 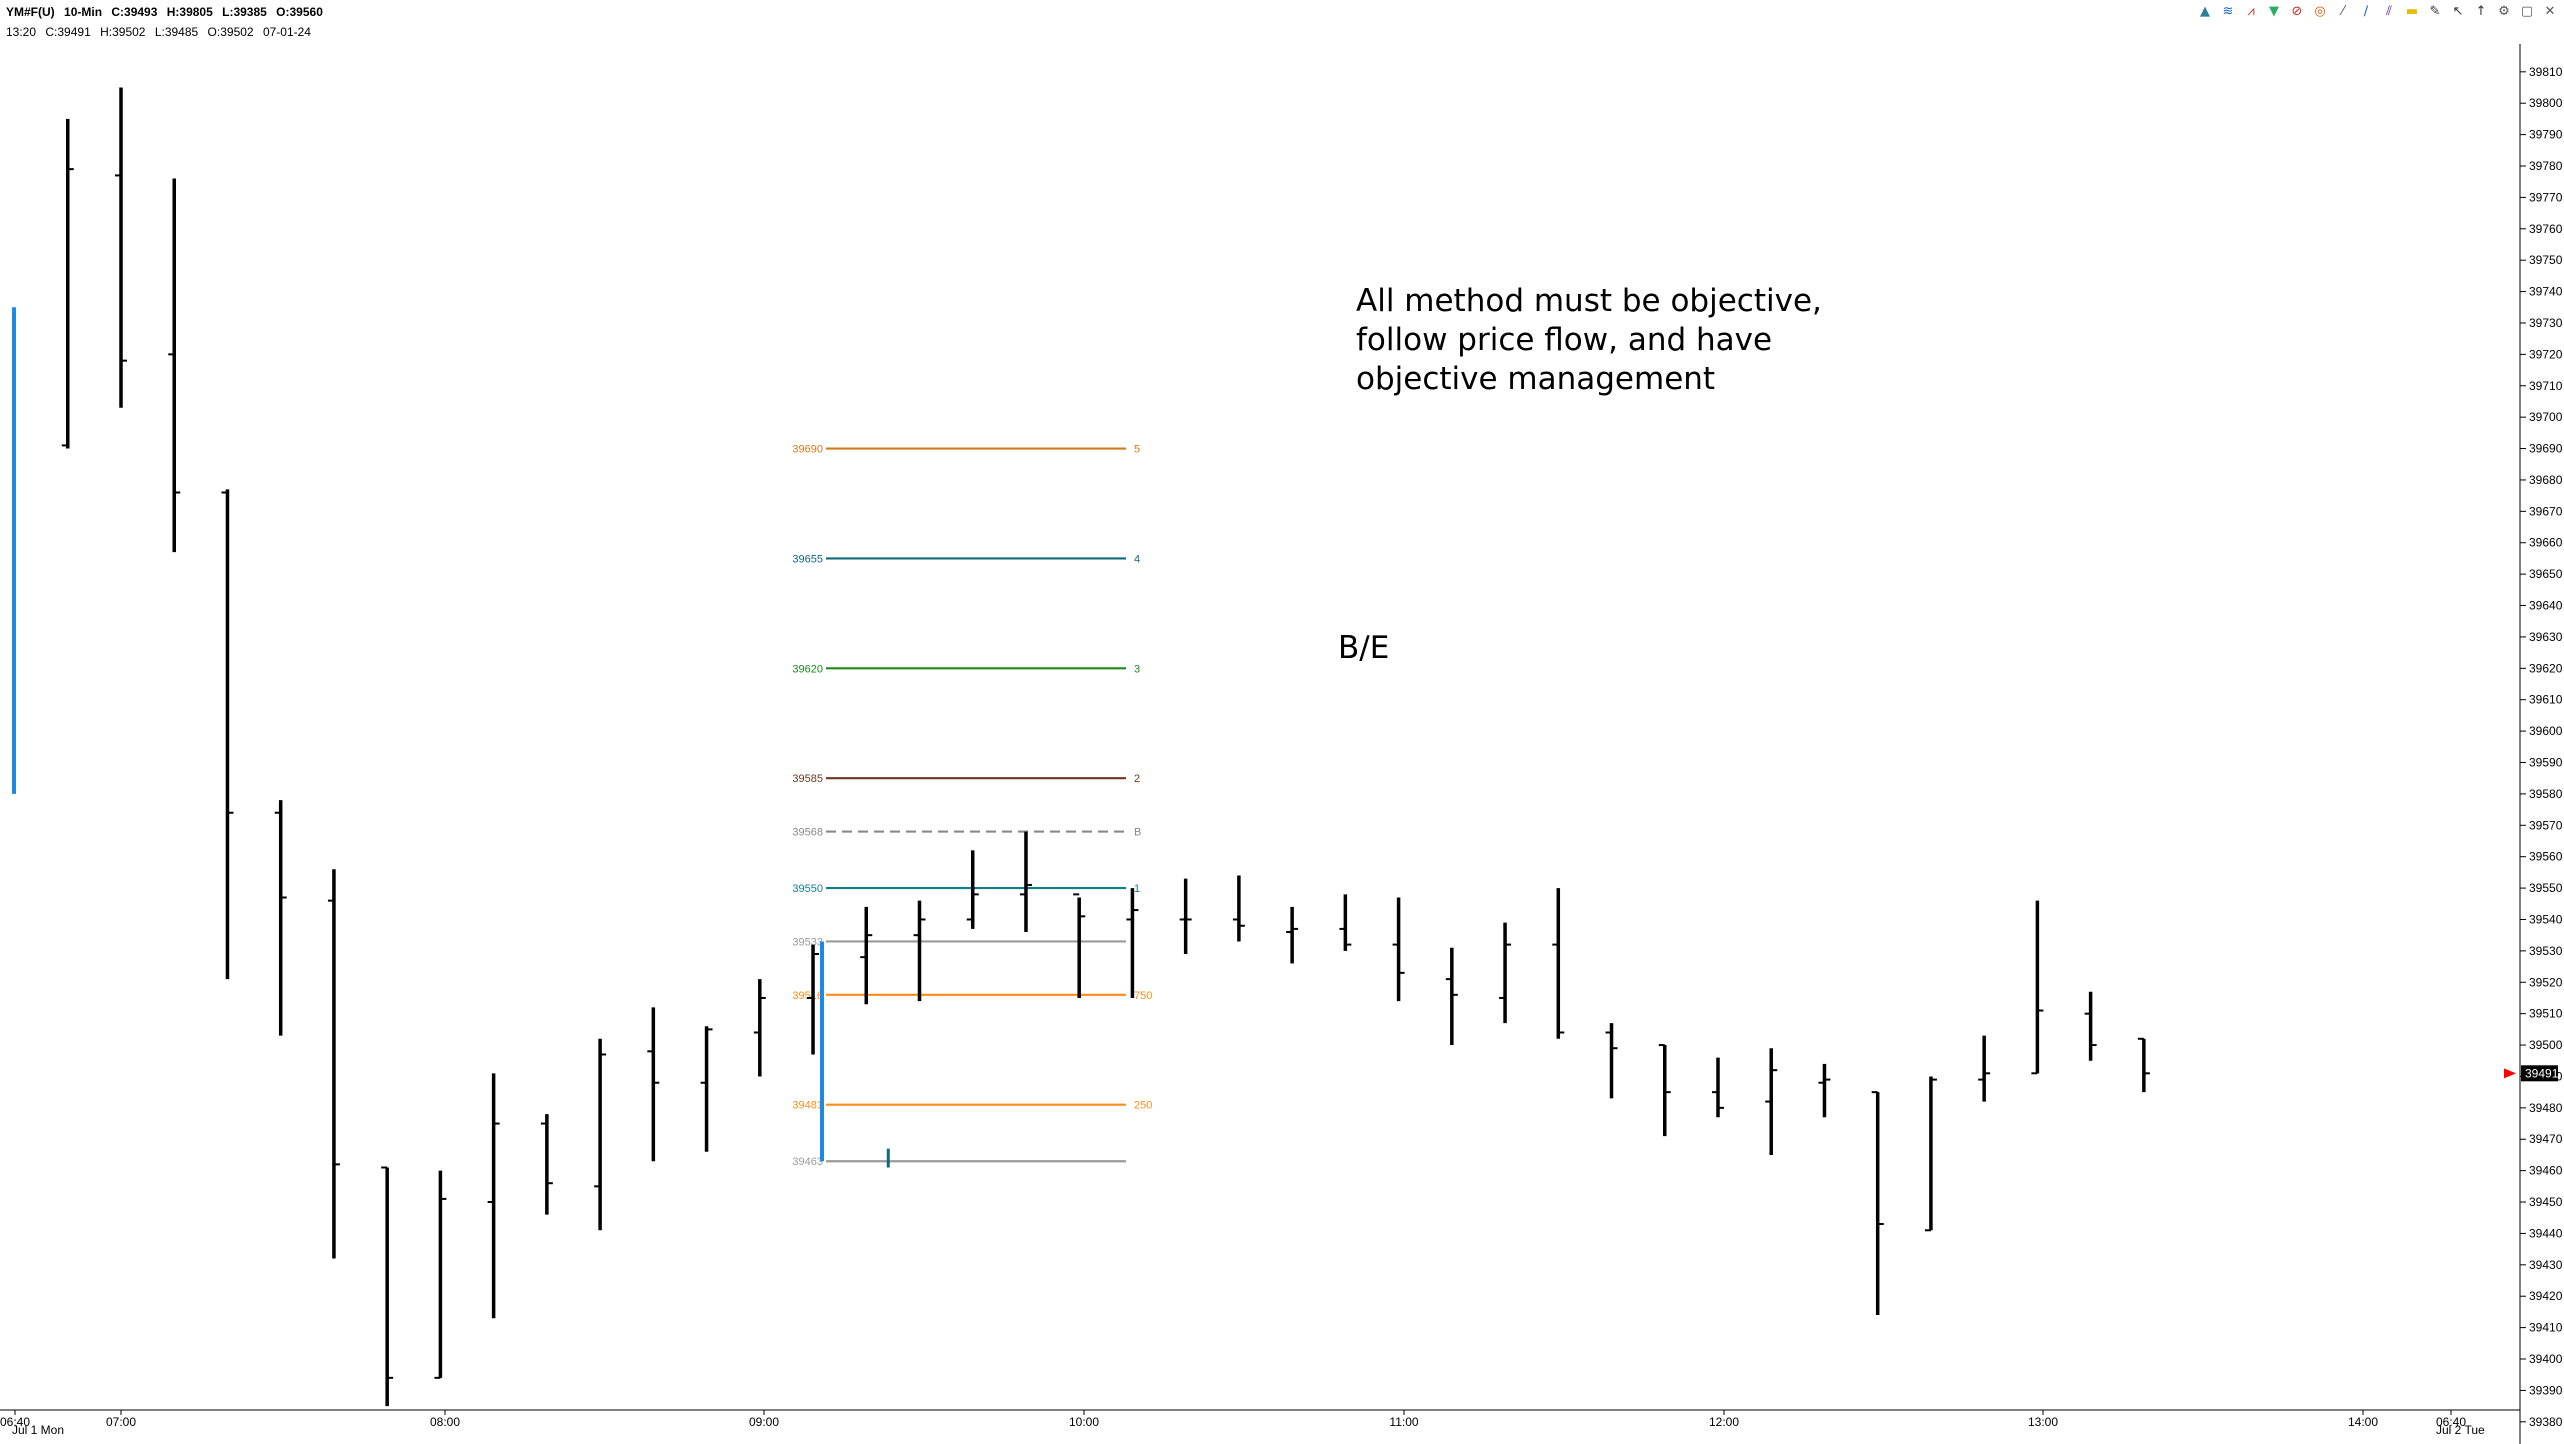 What do you see at coordinates (1137, 559) in the screenshot?
I see `level-target-label: 4` at bounding box center [1137, 559].